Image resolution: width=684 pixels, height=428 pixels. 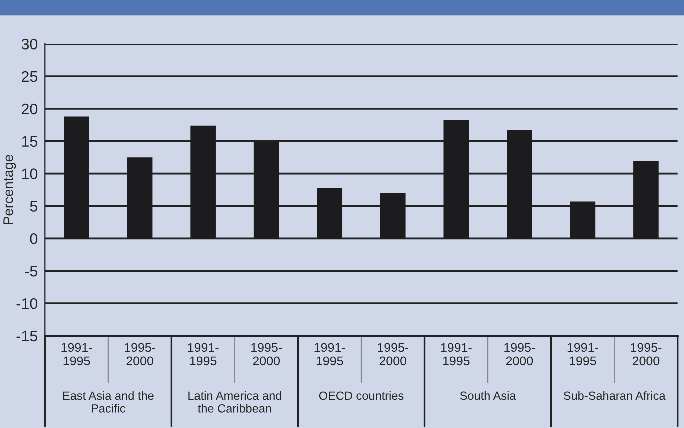 What do you see at coordinates (27, 304) in the screenshot?
I see `y-tick-label: -10` at bounding box center [27, 304].